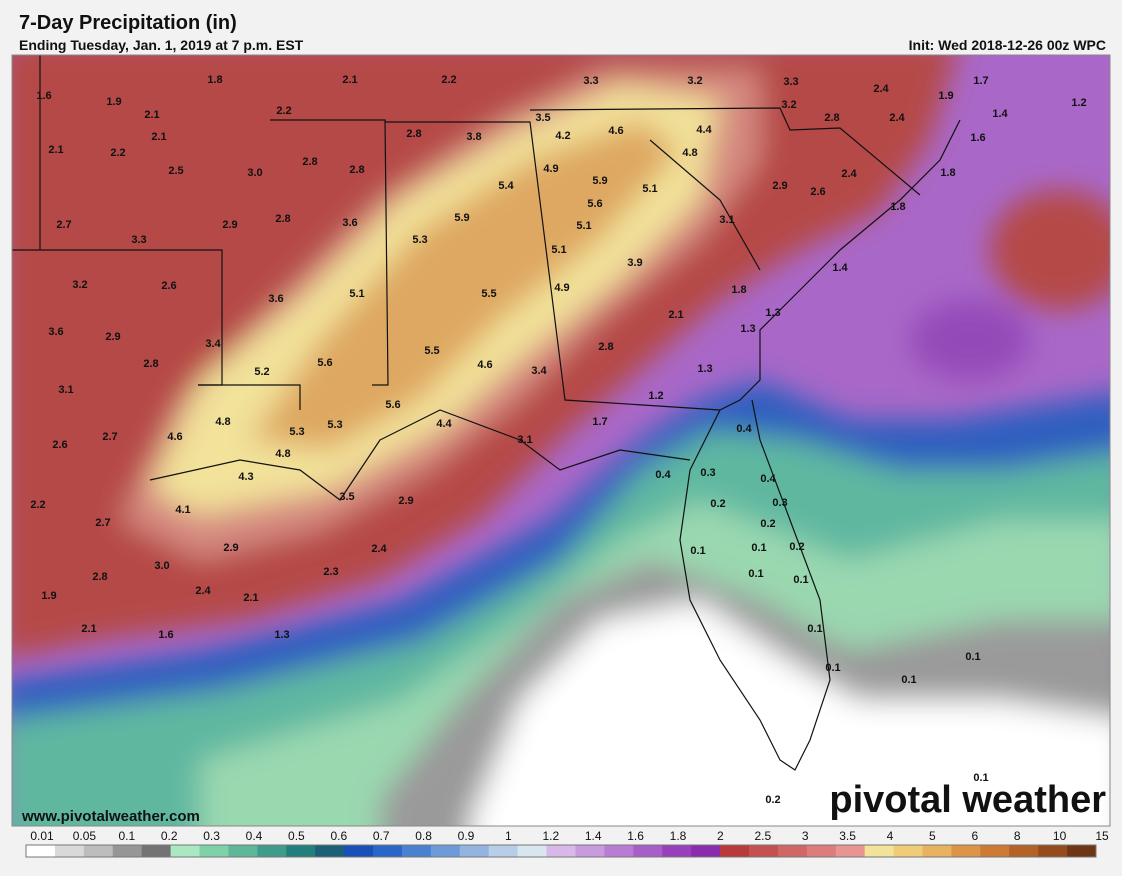 The width and height of the screenshot is (1122, 876). Describe the element at coordinates (381, 836) in the screenshot. I see `colorbar-label: 0.7` at that location.